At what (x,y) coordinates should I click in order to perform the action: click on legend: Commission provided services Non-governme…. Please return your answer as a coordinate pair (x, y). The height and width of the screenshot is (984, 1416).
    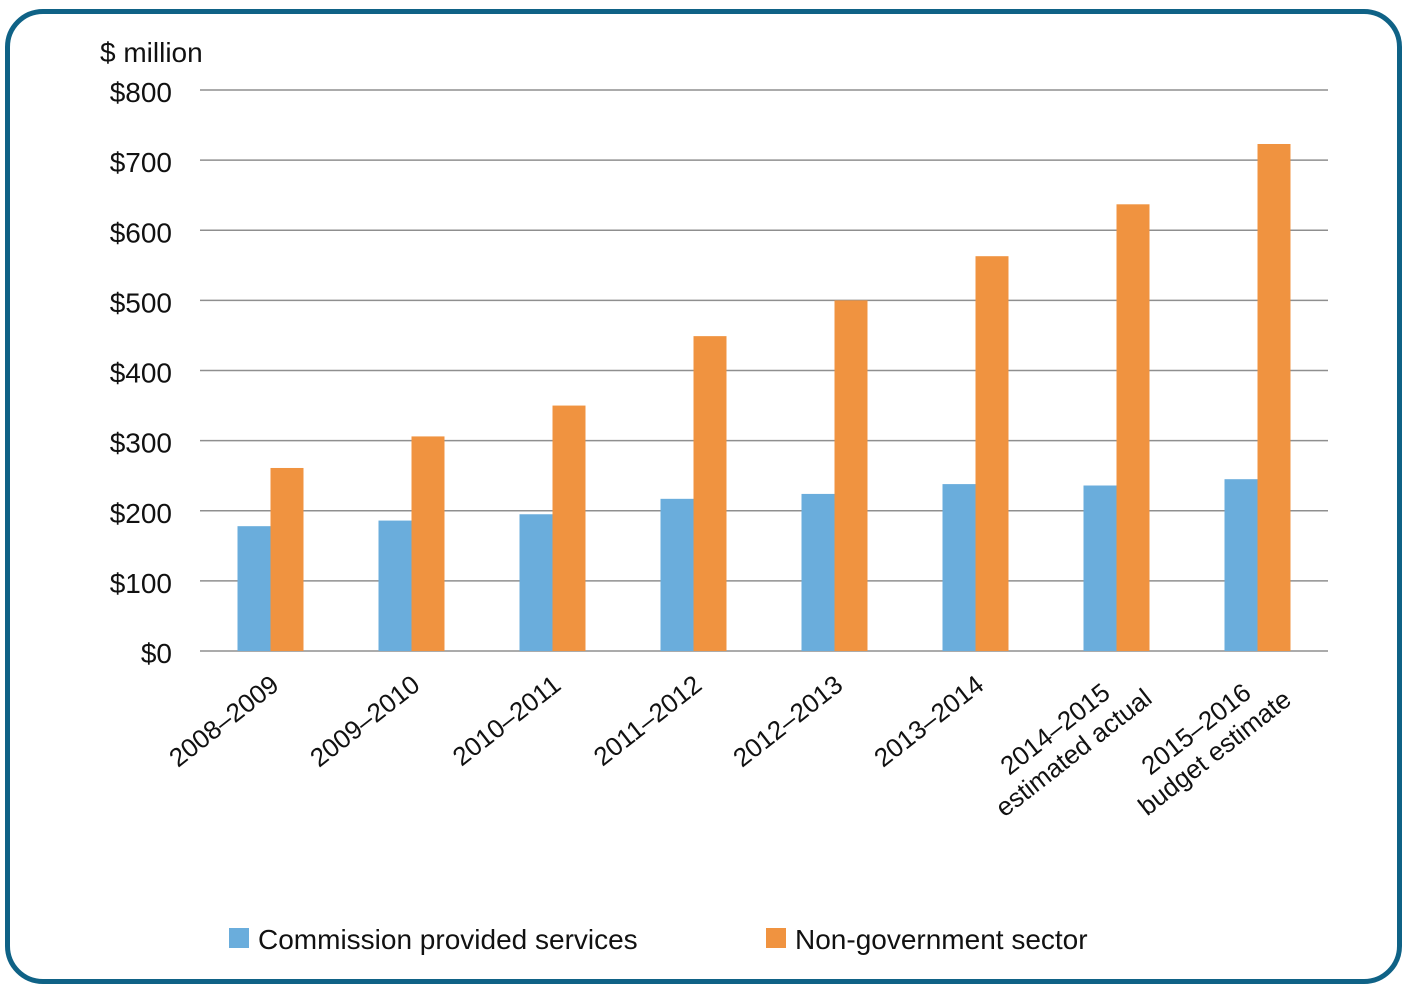
    Looking at the image, I should click on (658, 939).